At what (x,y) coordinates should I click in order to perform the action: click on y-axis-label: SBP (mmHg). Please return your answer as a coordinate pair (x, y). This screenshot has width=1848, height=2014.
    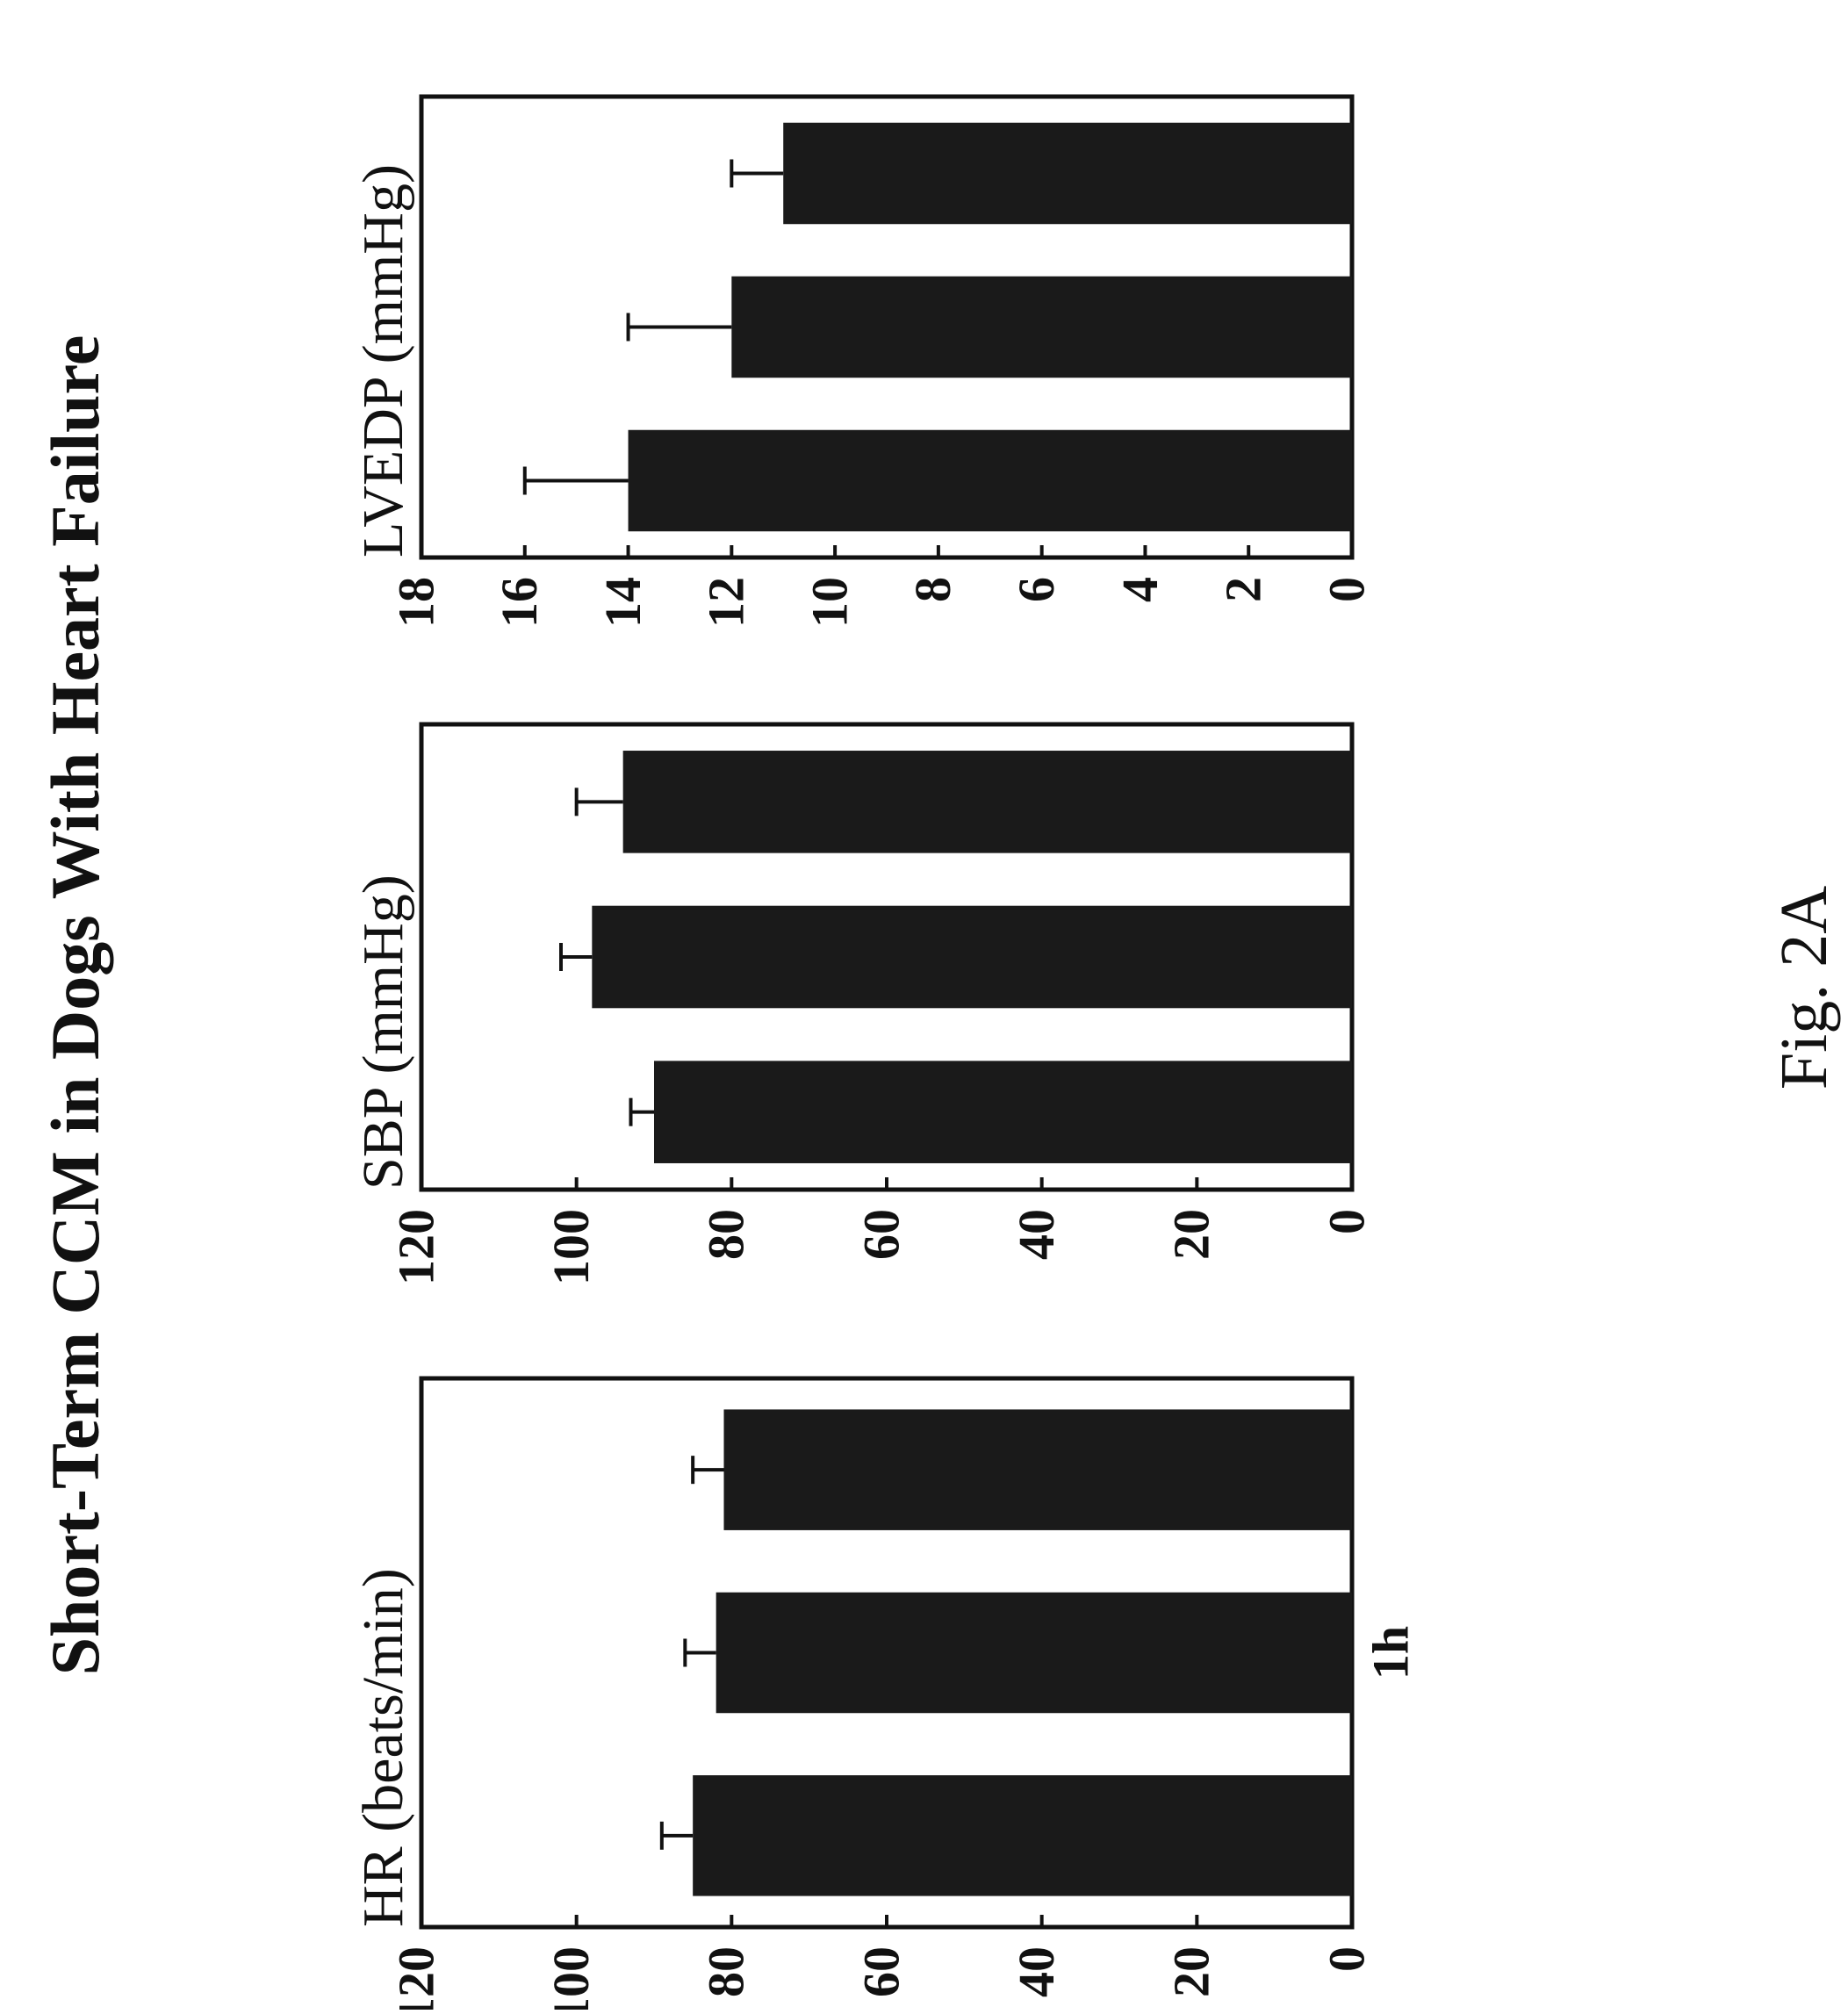
    Looking at the image, I should click on (383, 1032).